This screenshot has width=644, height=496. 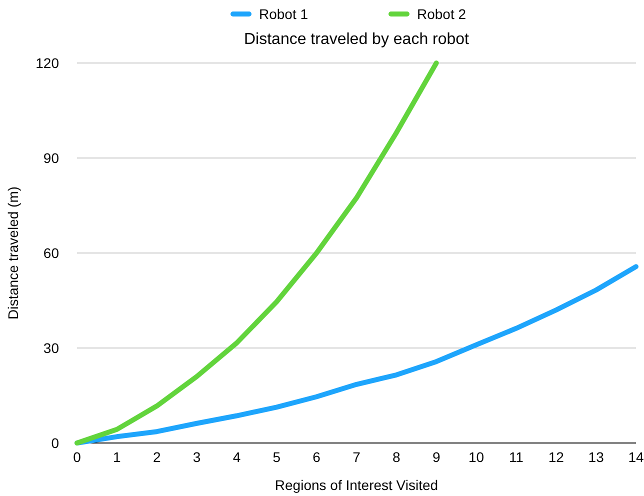 What do you see at coordinates (357, 39) in the screenshot?
I see `chart-title: Distance traveled by each robot` at bounding box center [357, 39].